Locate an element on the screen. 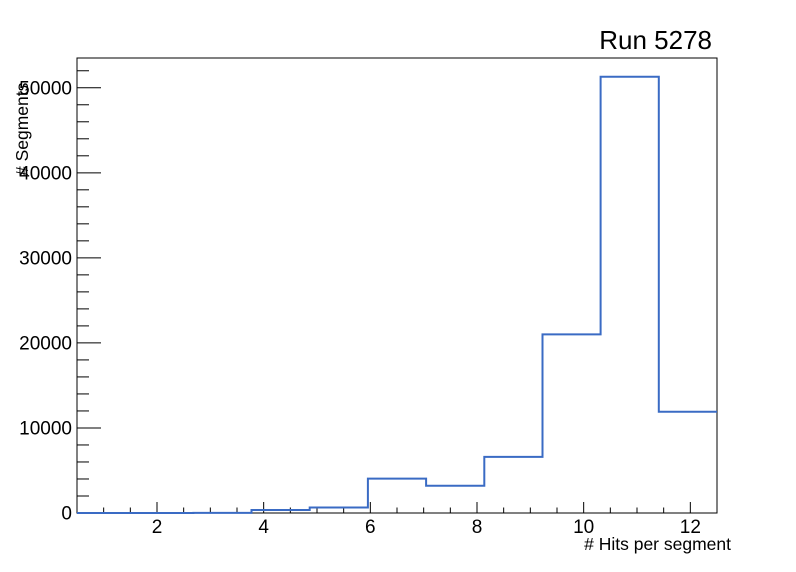  x-tick-label: 10 is located at coordinates (583, 527).